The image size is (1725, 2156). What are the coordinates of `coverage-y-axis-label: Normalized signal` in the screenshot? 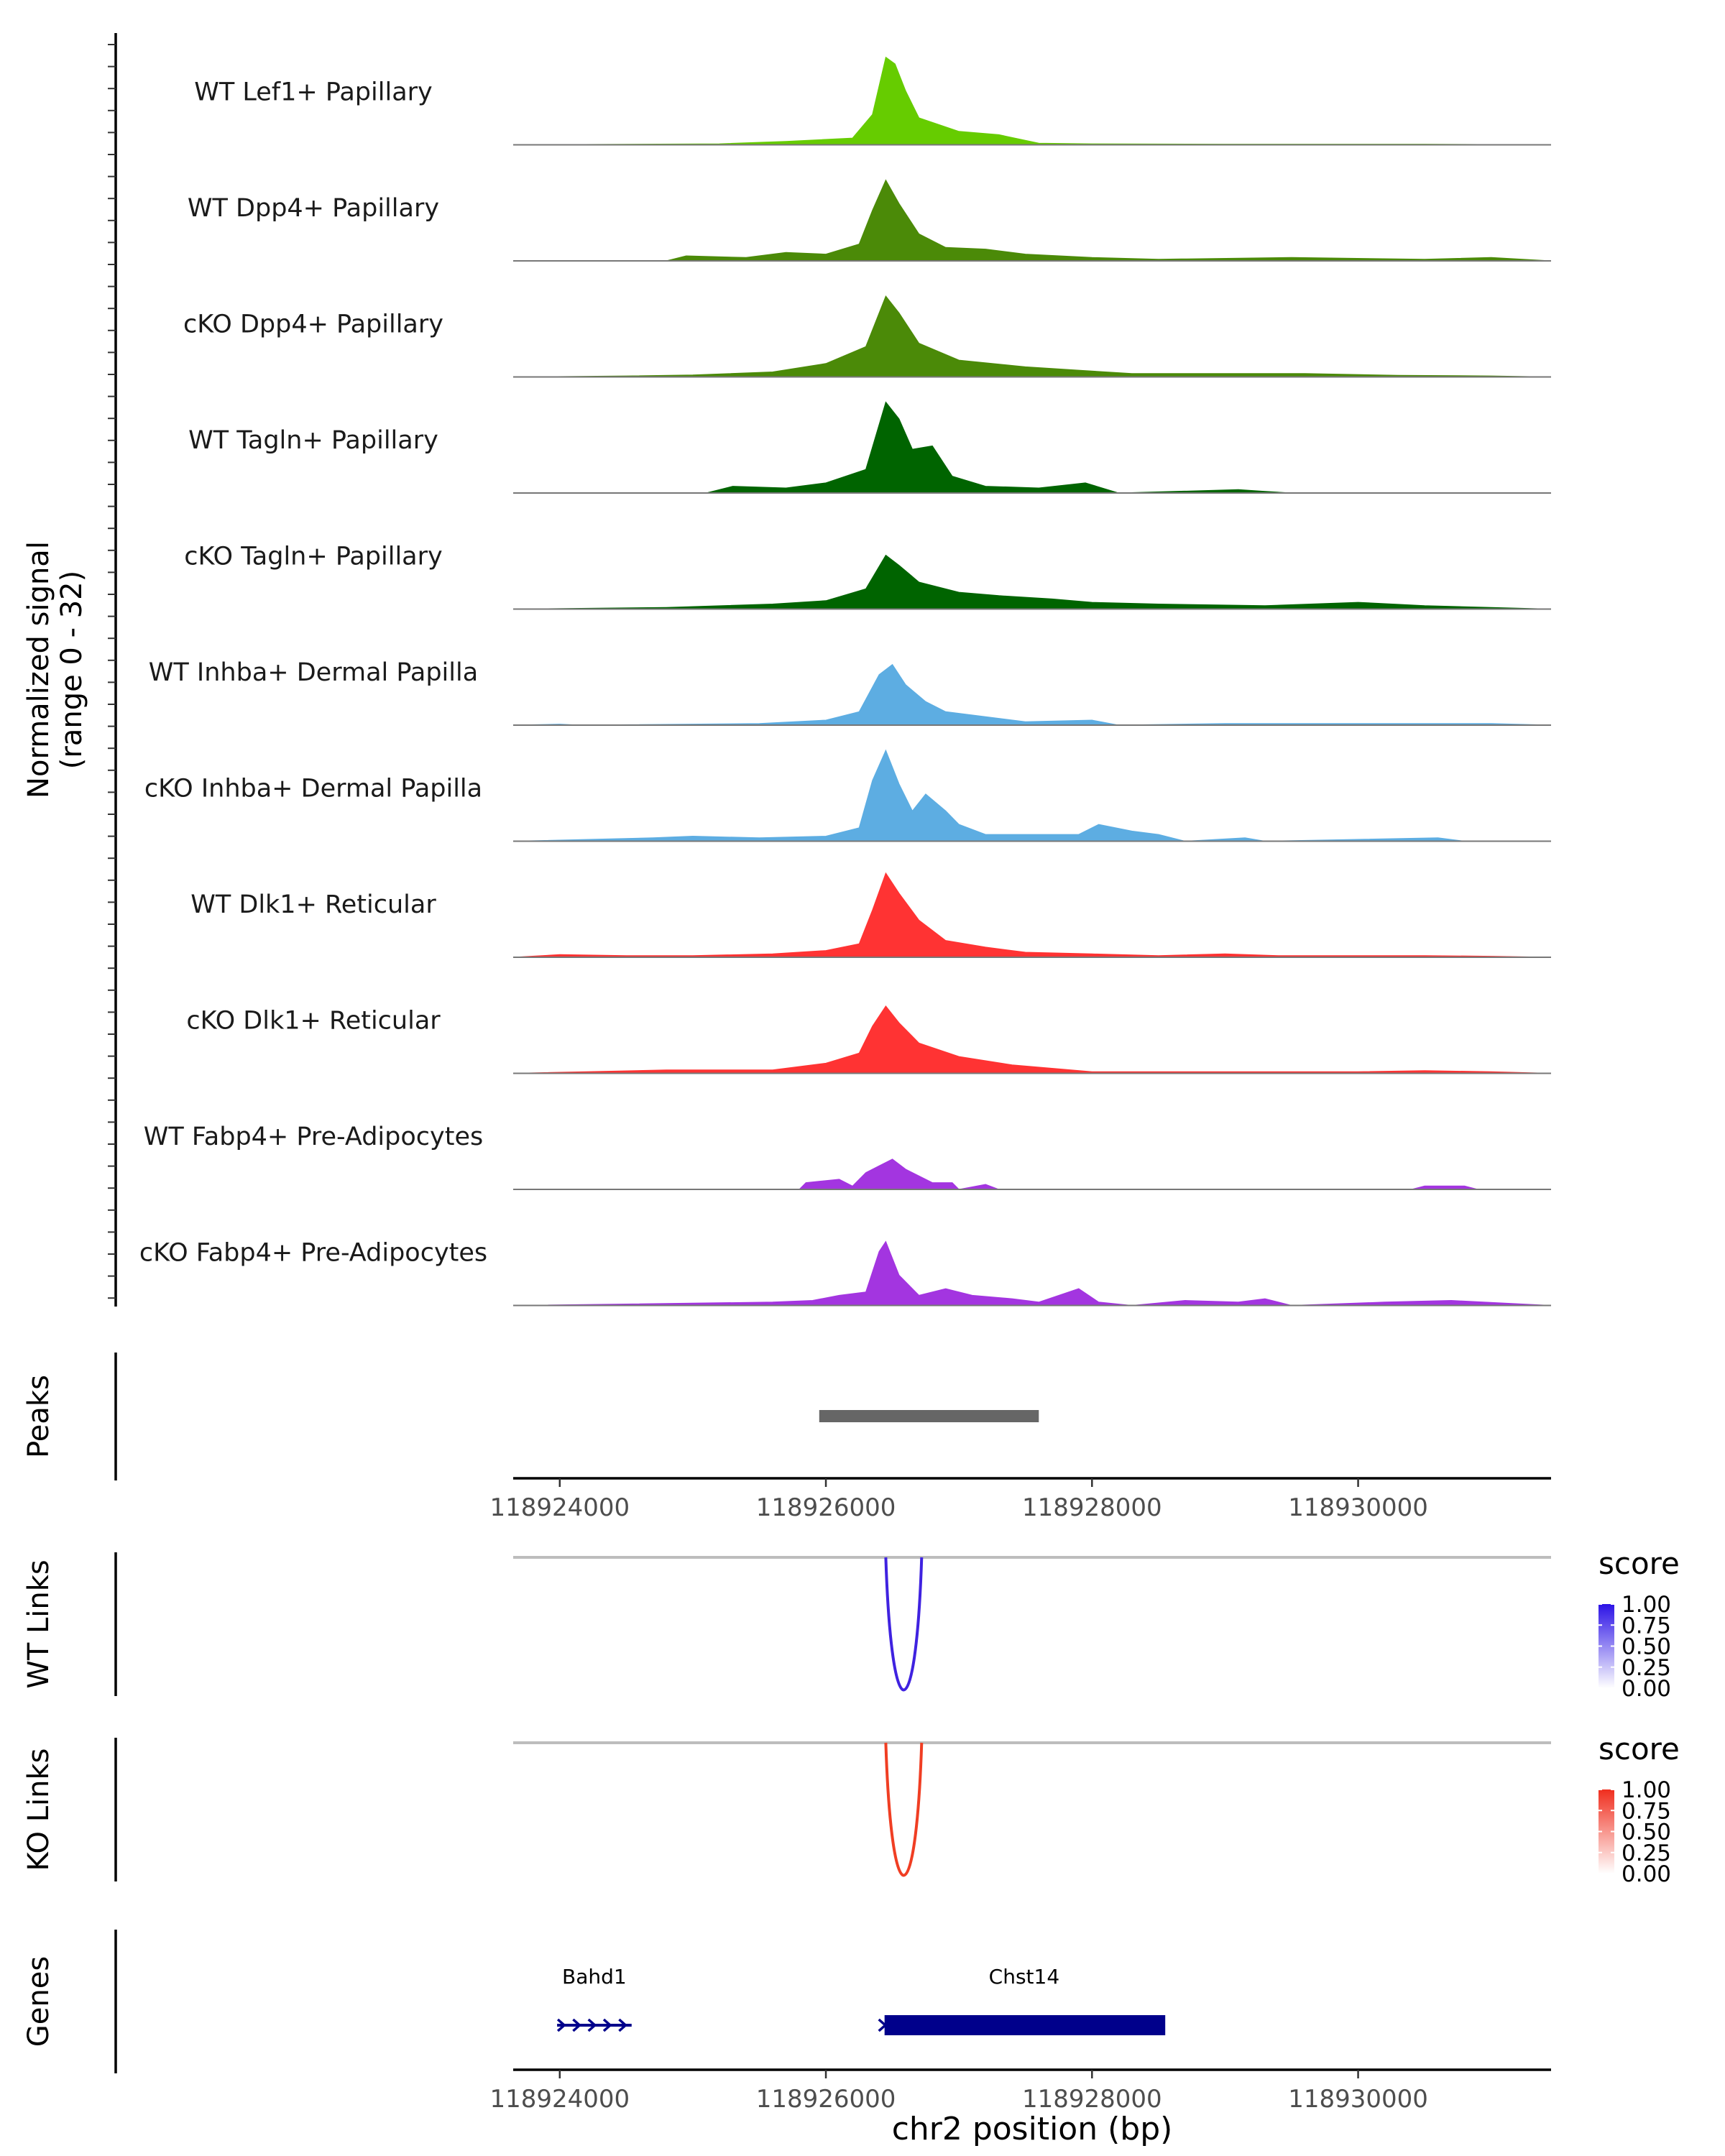 It's located at (38, 669).